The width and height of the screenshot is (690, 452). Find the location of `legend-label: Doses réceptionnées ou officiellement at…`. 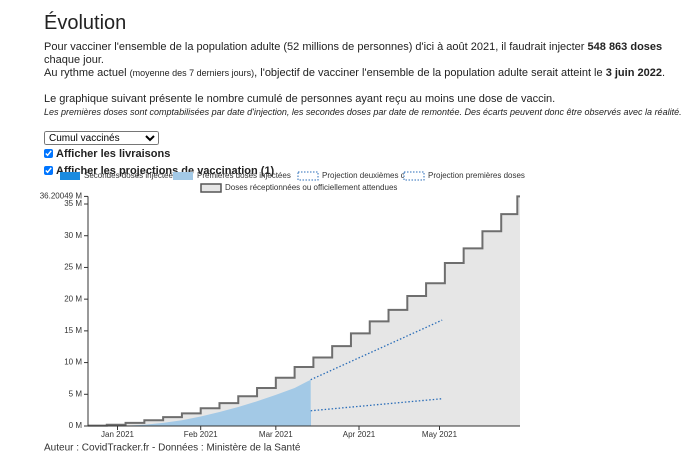

legend-label: Doses réceptionnées ou officiellement at… is located at coordinates (311, 187).